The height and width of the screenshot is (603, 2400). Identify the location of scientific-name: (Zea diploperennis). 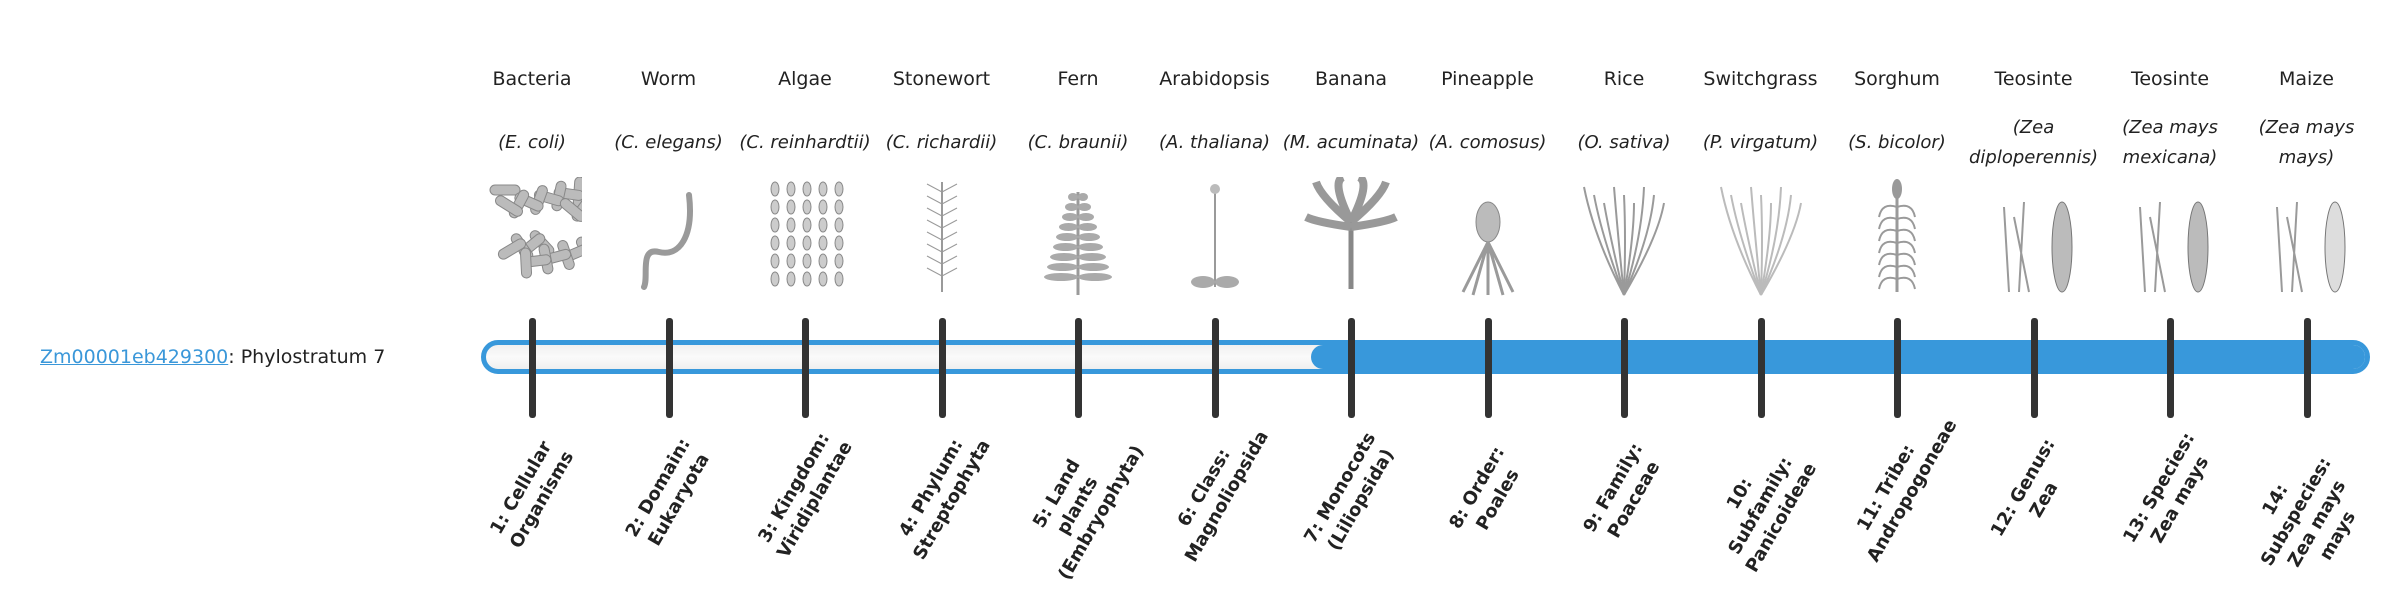
(2033, 142).